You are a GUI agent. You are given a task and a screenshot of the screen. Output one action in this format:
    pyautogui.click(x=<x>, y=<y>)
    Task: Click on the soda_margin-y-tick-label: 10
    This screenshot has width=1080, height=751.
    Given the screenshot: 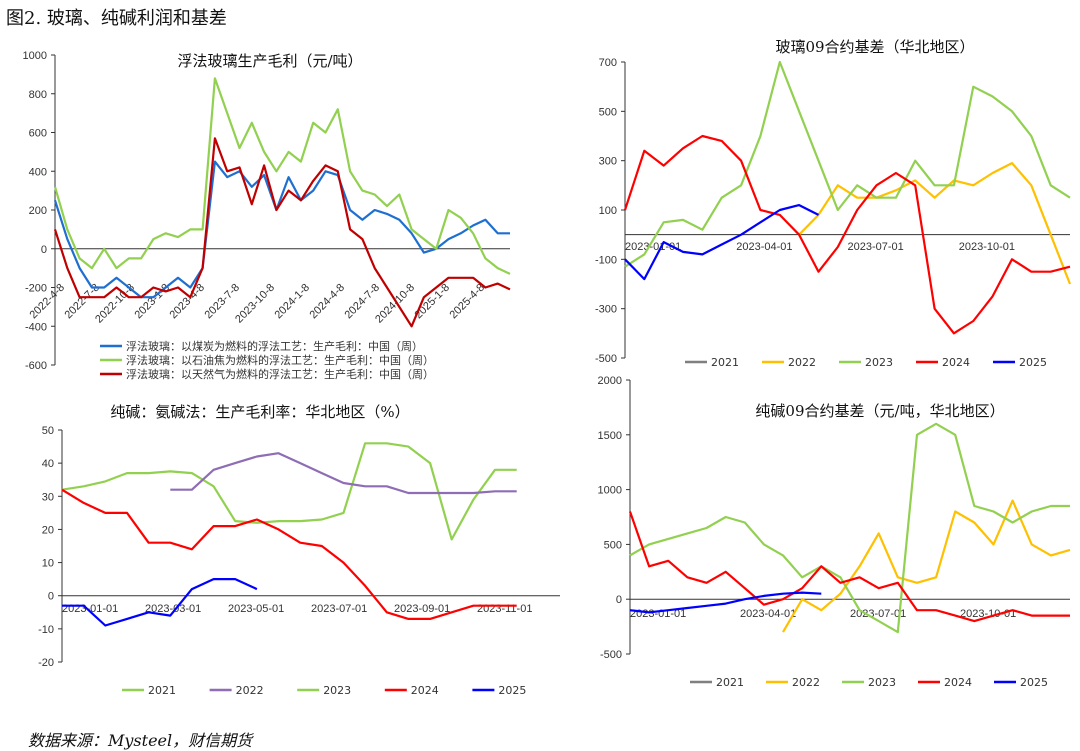 What is the action you would take?
    pyautogui.click(x=48, y=564)
    